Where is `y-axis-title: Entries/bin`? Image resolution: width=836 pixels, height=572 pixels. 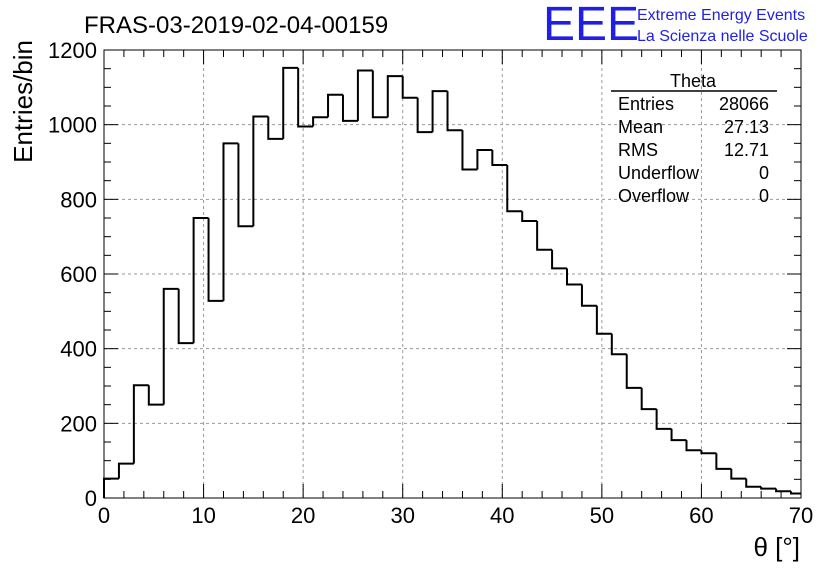 y-axis-title: Entries/bin is located at coordinates (23, 101).